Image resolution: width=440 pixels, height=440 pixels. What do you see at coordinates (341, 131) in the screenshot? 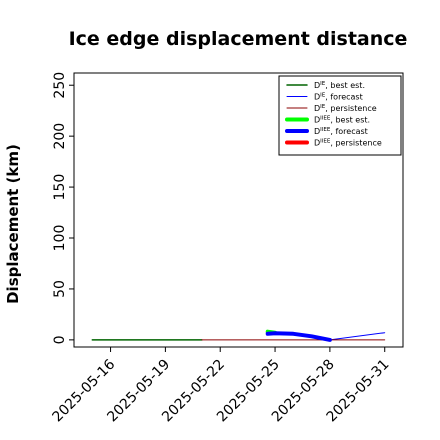
I see `legend-label: DIIEE, forecast` at bounding box center [341, 131].